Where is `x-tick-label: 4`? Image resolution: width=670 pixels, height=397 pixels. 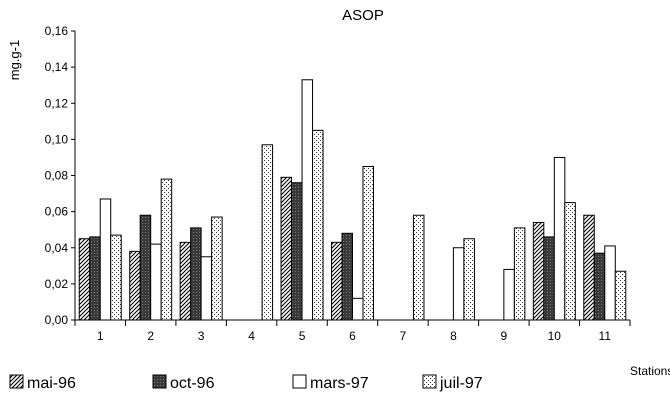
x-tick-label: 4 is located at coordinates (251, 336).